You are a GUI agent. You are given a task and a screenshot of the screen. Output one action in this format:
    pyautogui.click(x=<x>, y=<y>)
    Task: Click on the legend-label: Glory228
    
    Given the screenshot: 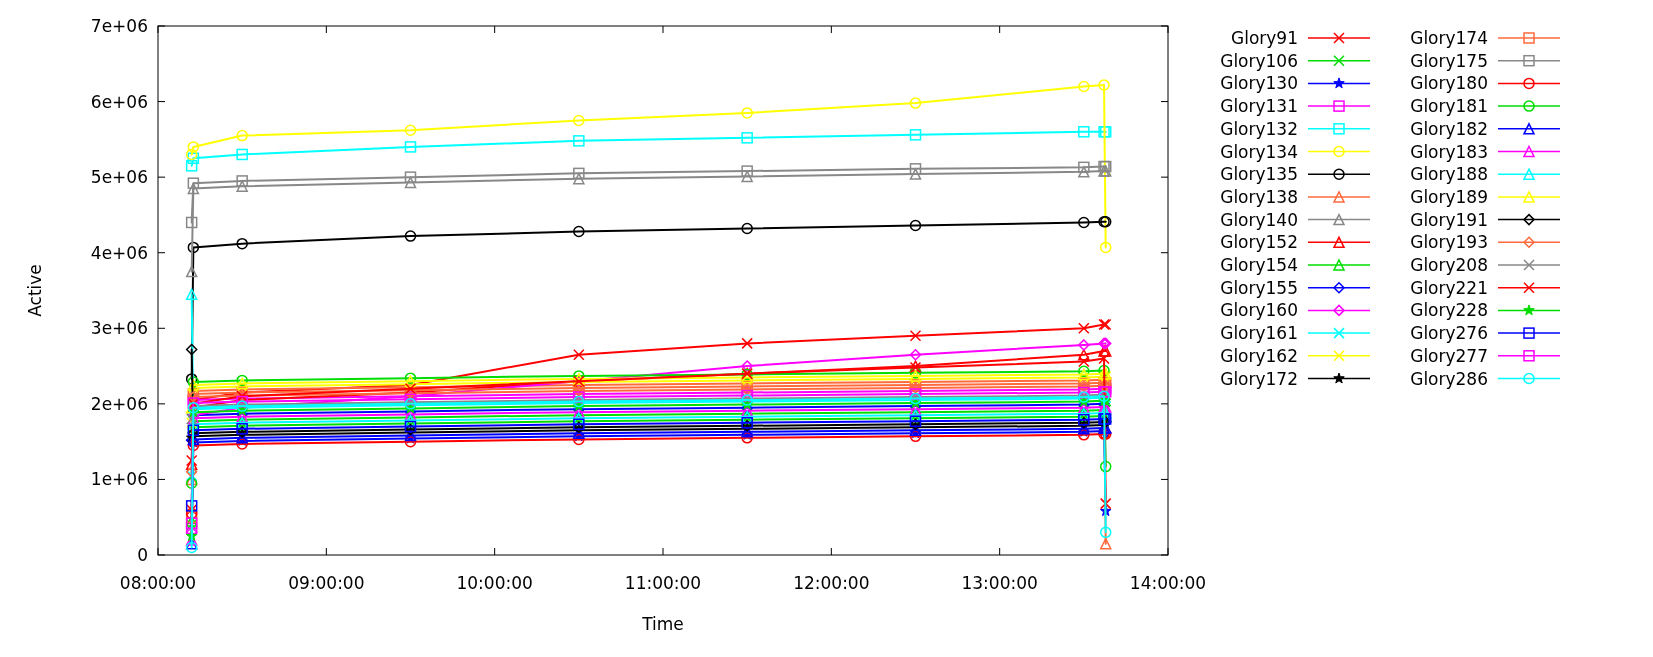 What is the action you would take?
    pyautogui.click(x=1449, y=310)
    